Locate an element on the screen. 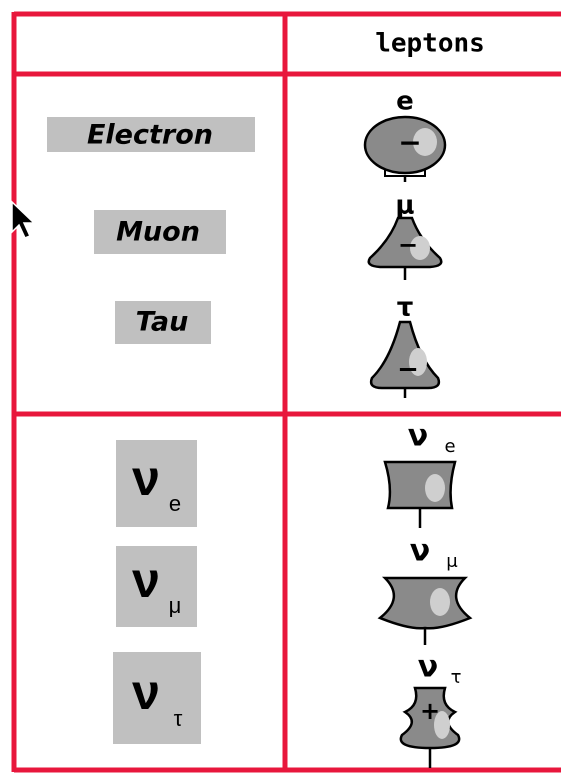  icon-subscript: e is located at coordinates (449, 446).